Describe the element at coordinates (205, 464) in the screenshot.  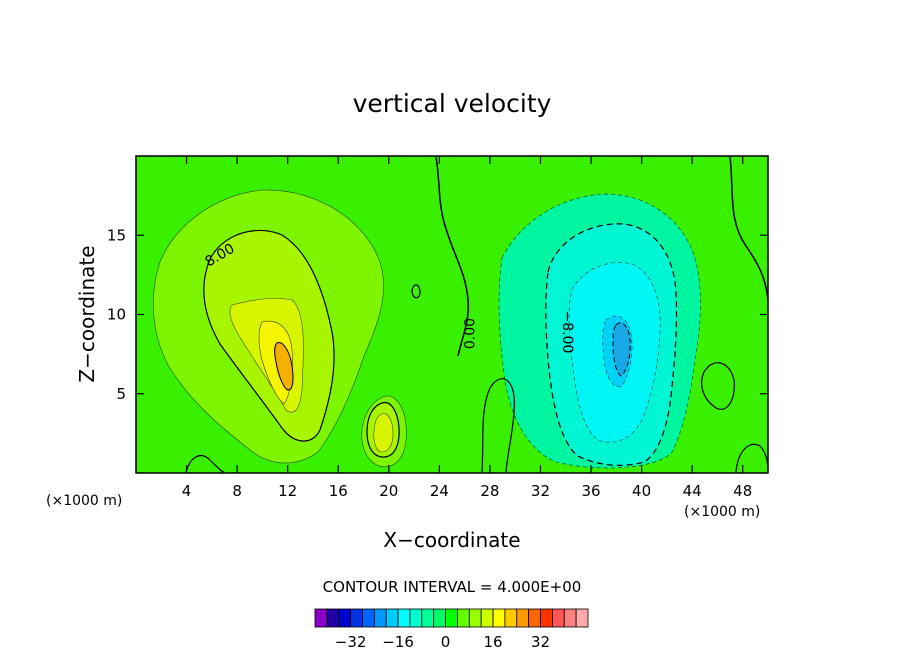
I see `zero-contour-lower-left` at that location.